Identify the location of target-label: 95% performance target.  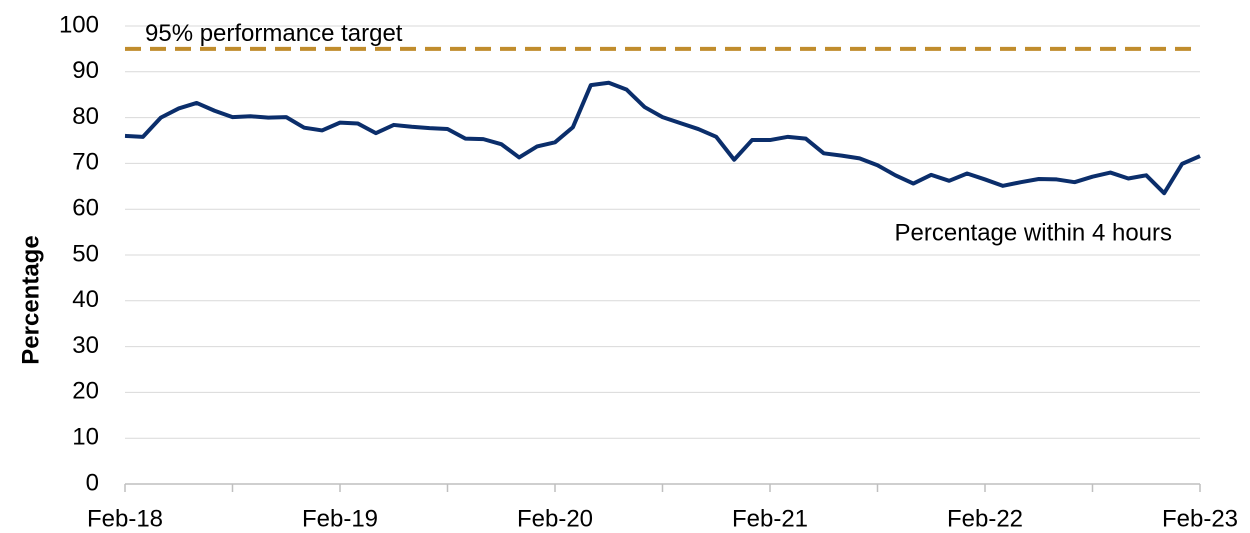
(274, 33).